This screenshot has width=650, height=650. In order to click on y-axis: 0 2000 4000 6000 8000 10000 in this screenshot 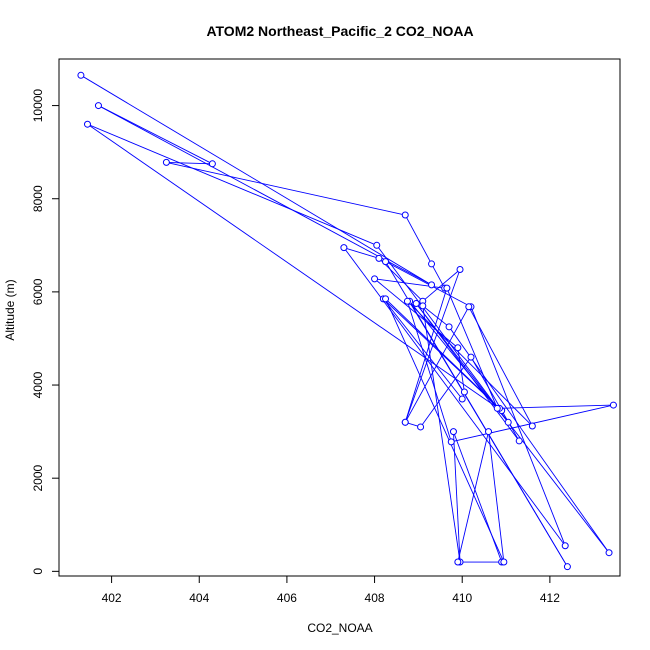, I will do `click(45, 332)`.